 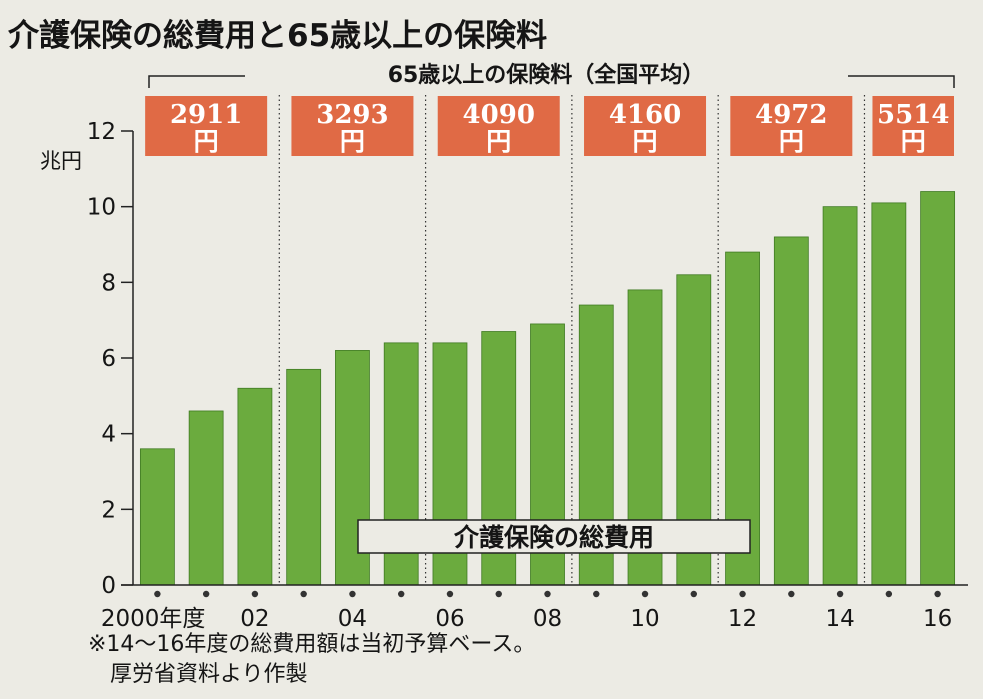 What do you see at coordinates (937, 619) in the screenshot?
I see `x-tick-label: 16` at bounding box center [937, 619].